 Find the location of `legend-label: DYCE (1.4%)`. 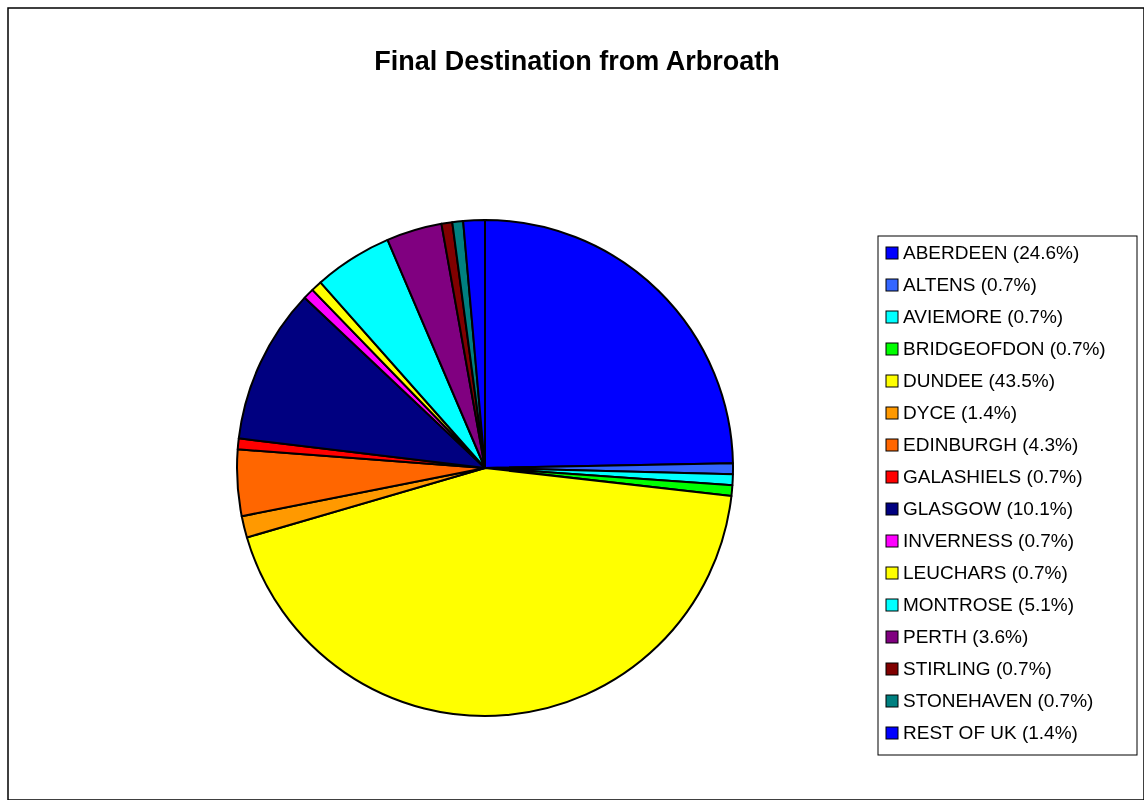

legend-label: DYCE (1.4%) is located at coordinates (960, 412).